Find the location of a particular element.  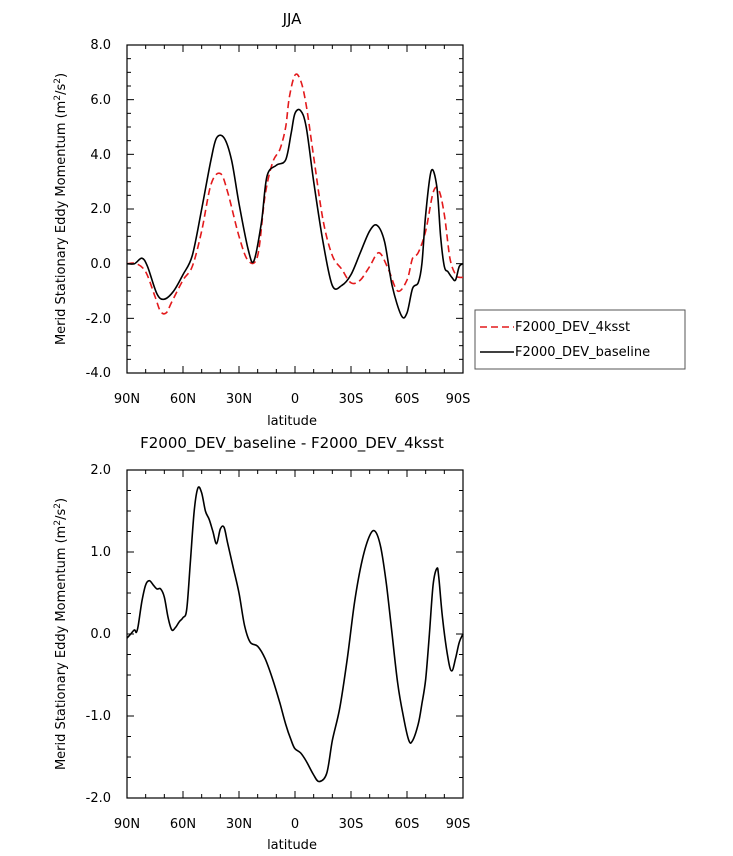

top-y-axis-label-main: Merid Stationary Eddy Momentum (m is located at coordinates (61, 223).